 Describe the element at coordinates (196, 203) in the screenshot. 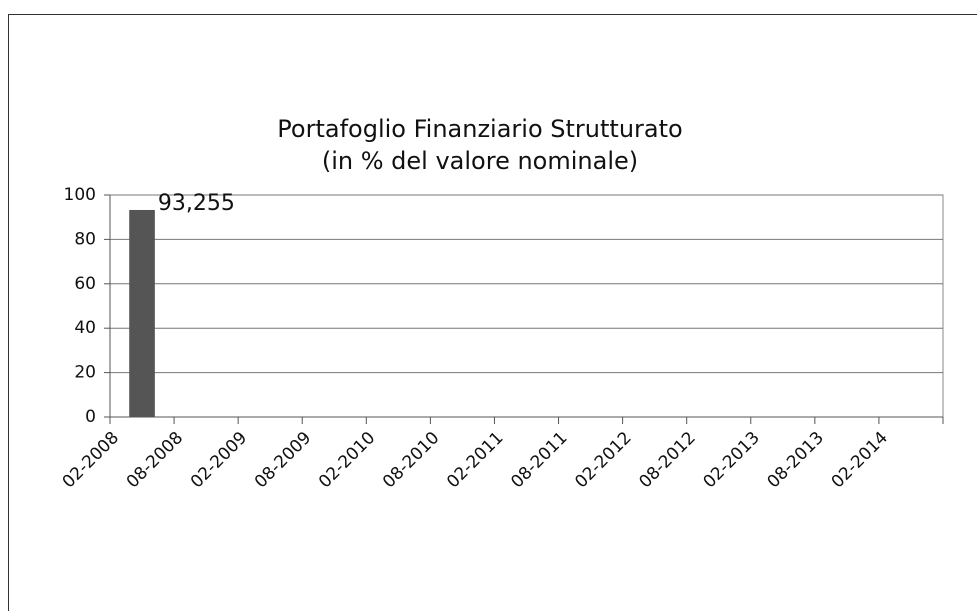

I see `value-label: 93,255` at that location.